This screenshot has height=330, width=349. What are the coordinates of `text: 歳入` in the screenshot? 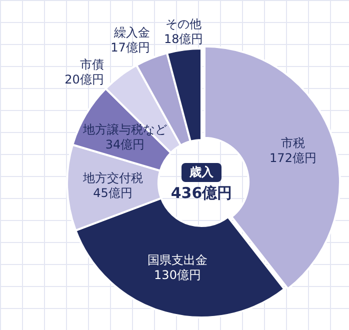 It's located at (201, 172).